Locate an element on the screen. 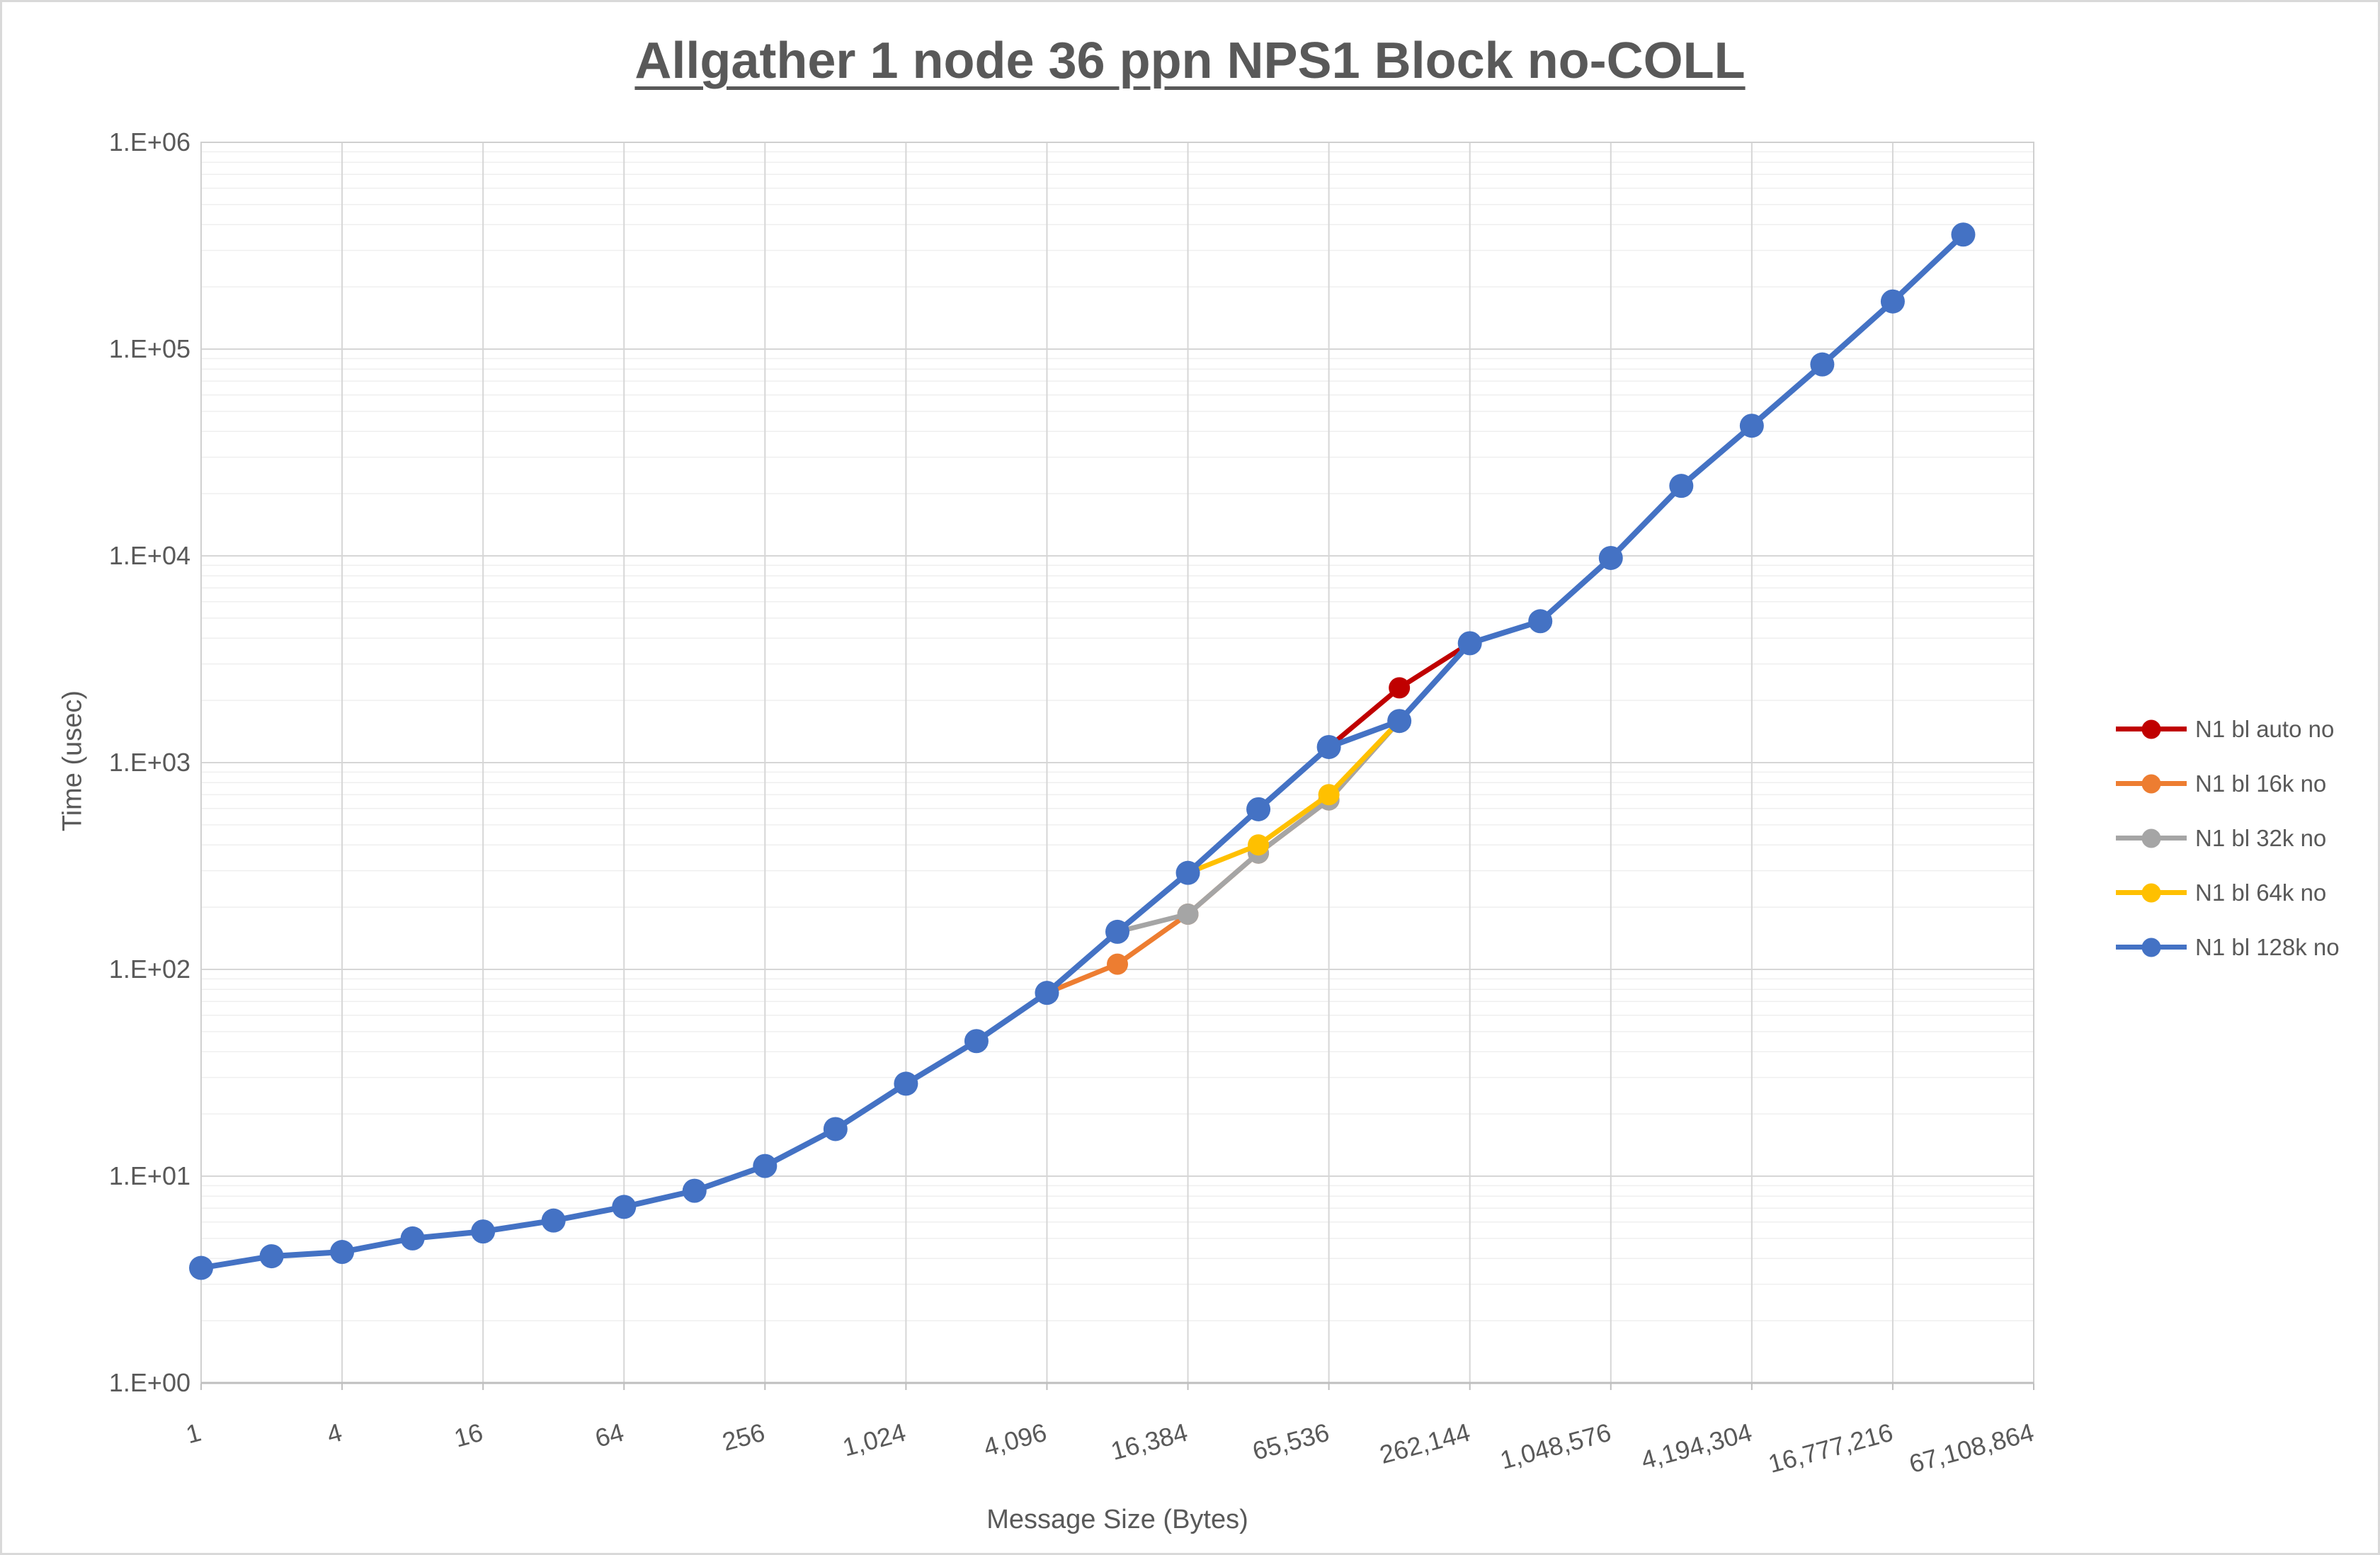 The width and height of the screenshot is (2380, 1555). legend-label: N1 bl 64k no is located at coordinates (2261, 893).